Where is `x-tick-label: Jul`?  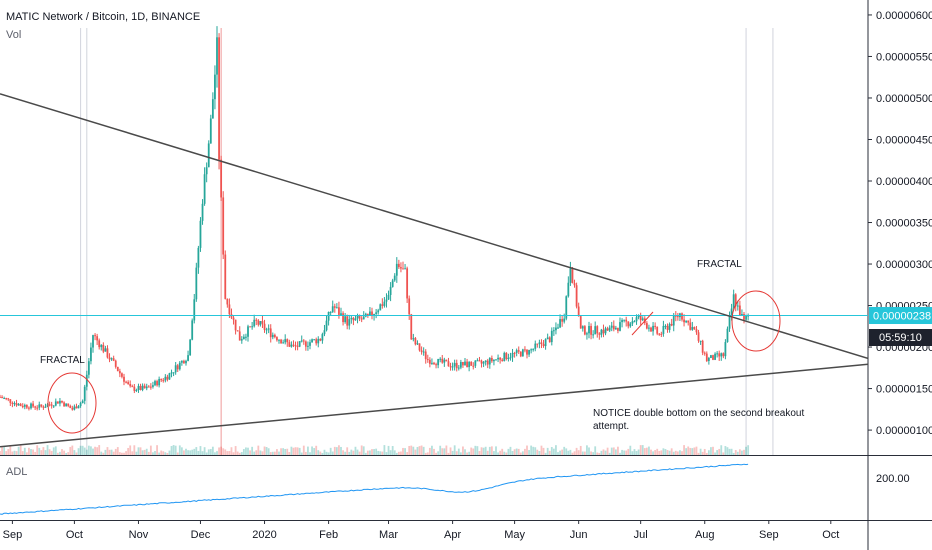 x-tick-label: Jul is located at coordinates (641, 535).